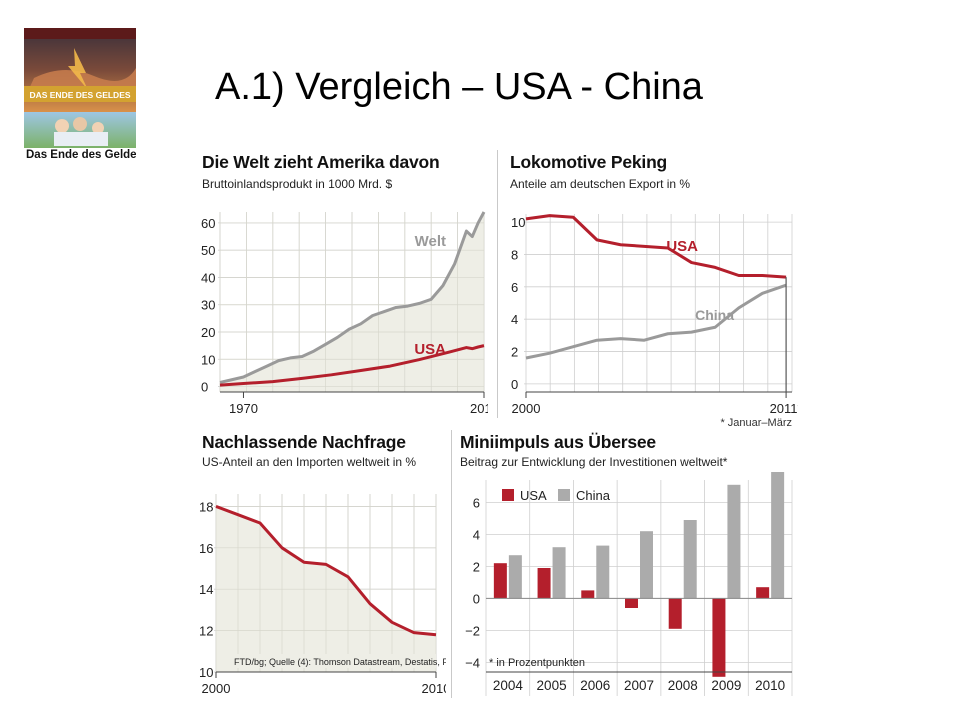  Describe the element at coordinates (309, 462) in the screenshot. I see `chart-subtitle: US-Anteil an den Importen weltweit in %` at that location.